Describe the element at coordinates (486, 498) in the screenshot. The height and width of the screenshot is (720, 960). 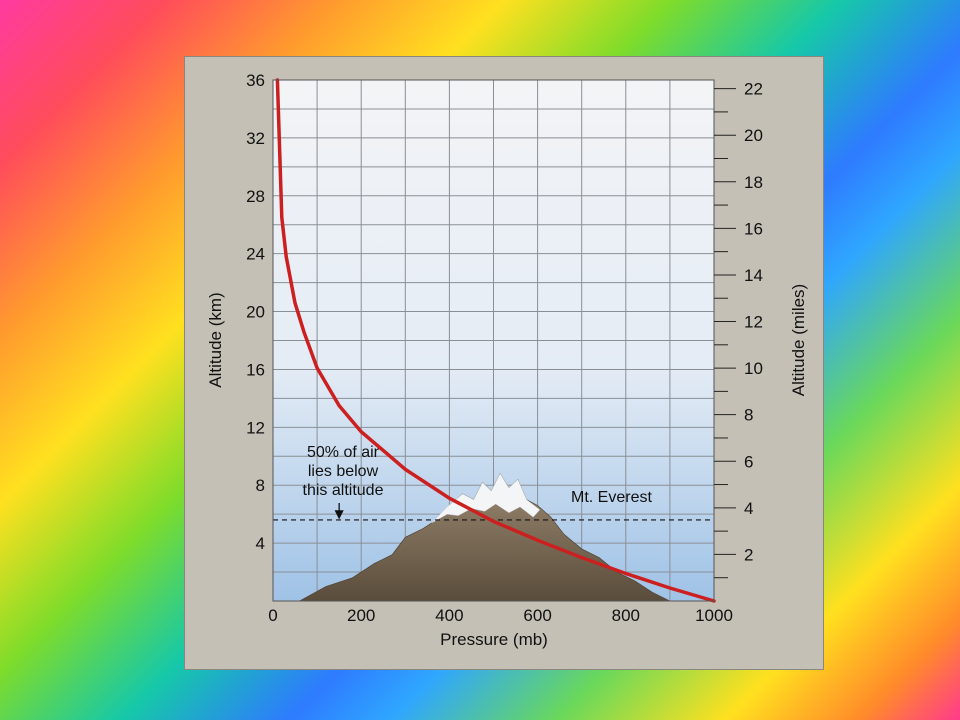
I see `mountain-snow-cap` at that location.